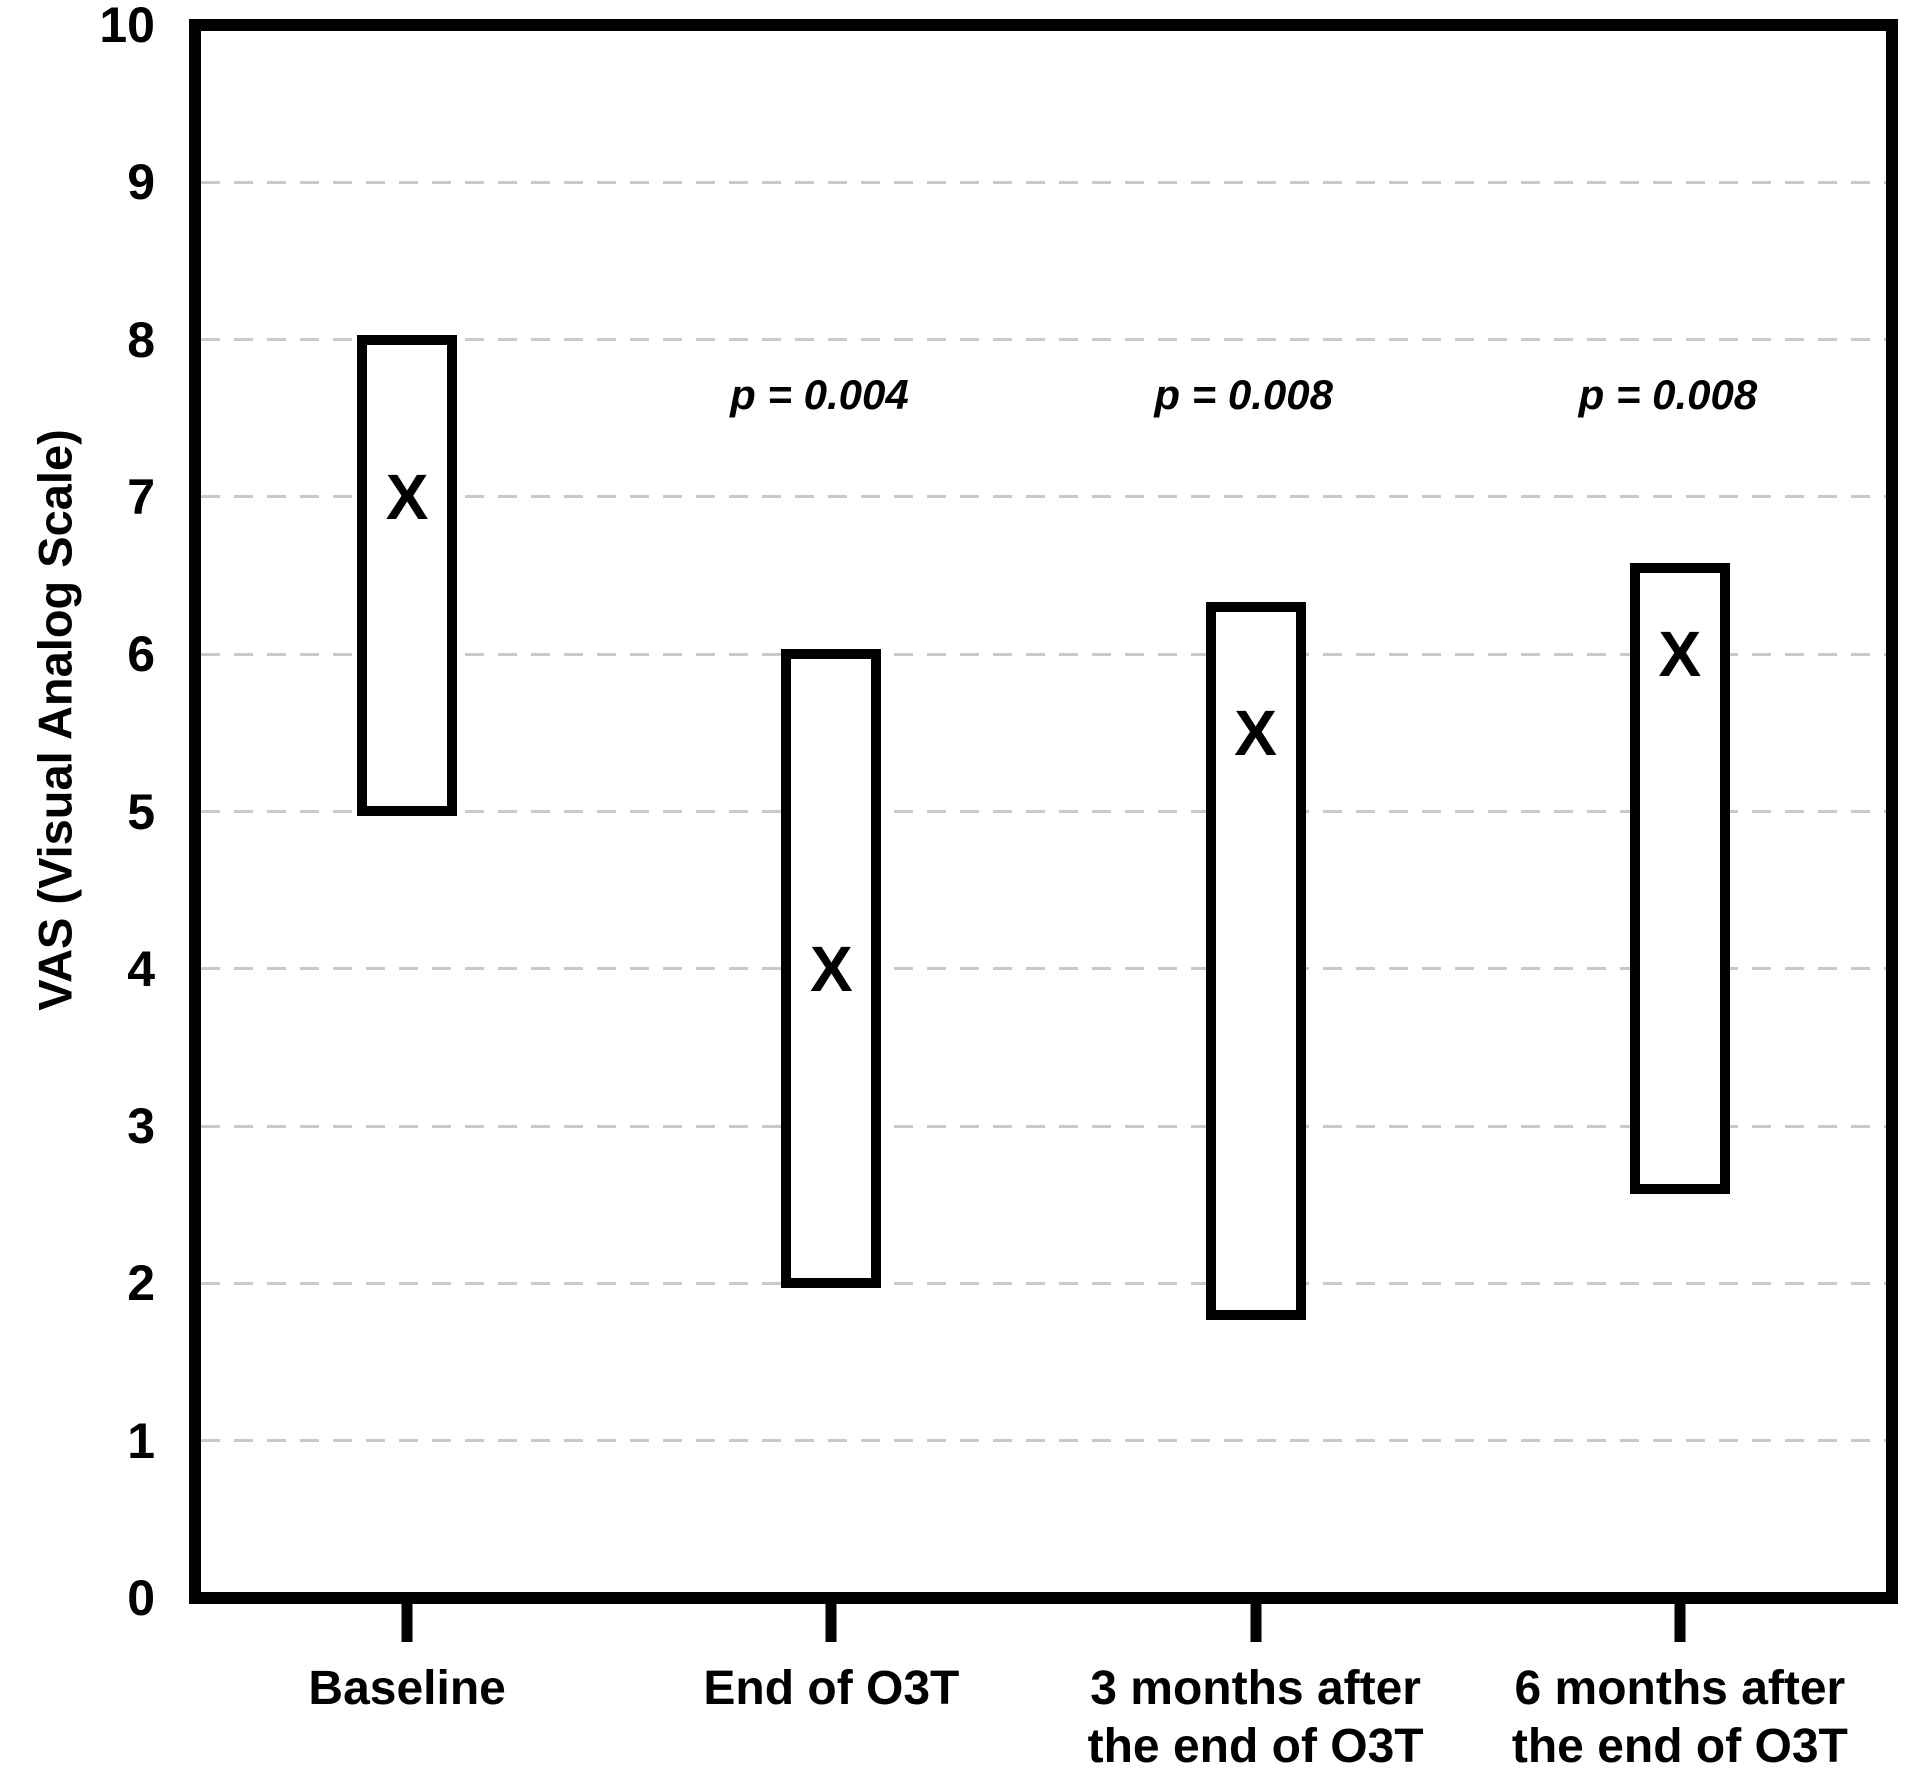 The height and width of the screenshot is (1777, 1907). Describe the element at coordinates (141, 182) in the screenshot. I see `y-tick-label: 9` at that location.